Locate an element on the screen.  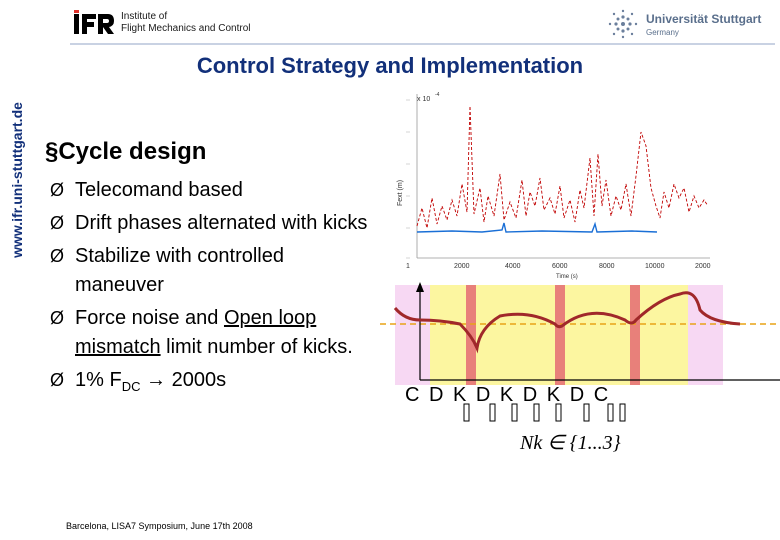
bullet-text: → 2000s is located at coordinates (183, 380).